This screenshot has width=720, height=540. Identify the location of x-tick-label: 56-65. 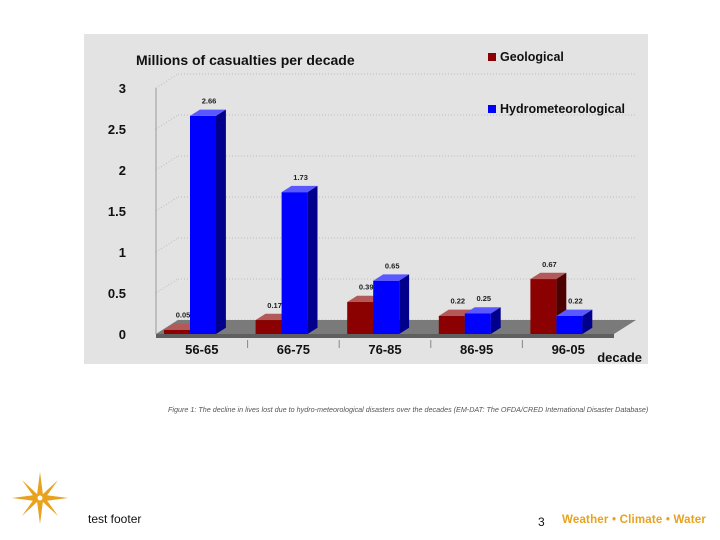
(201, 349).